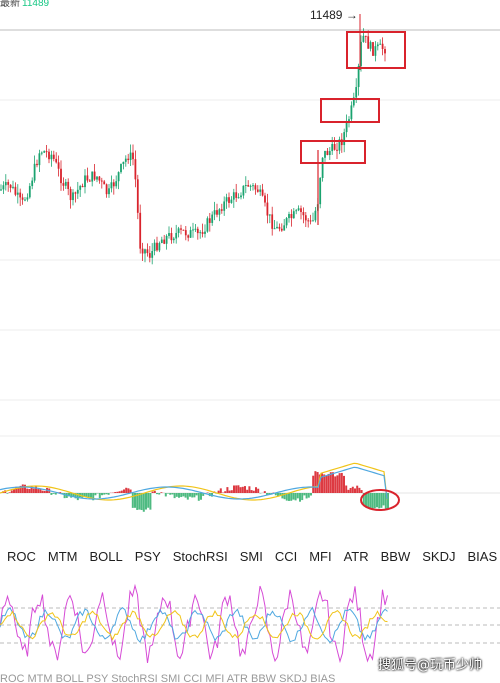 The height and width of the screenshot is (683, 500). Describe the element at coordinates (194, 624) in the screenshot. I see `osc-line-magenta` at that location.